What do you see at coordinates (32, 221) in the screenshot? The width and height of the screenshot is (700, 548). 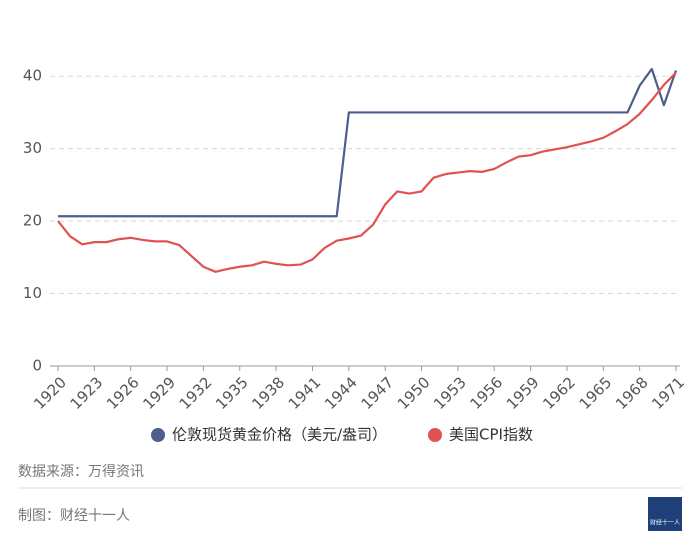 I see `y-tick-label: 20` at bounding box center [32, 221].